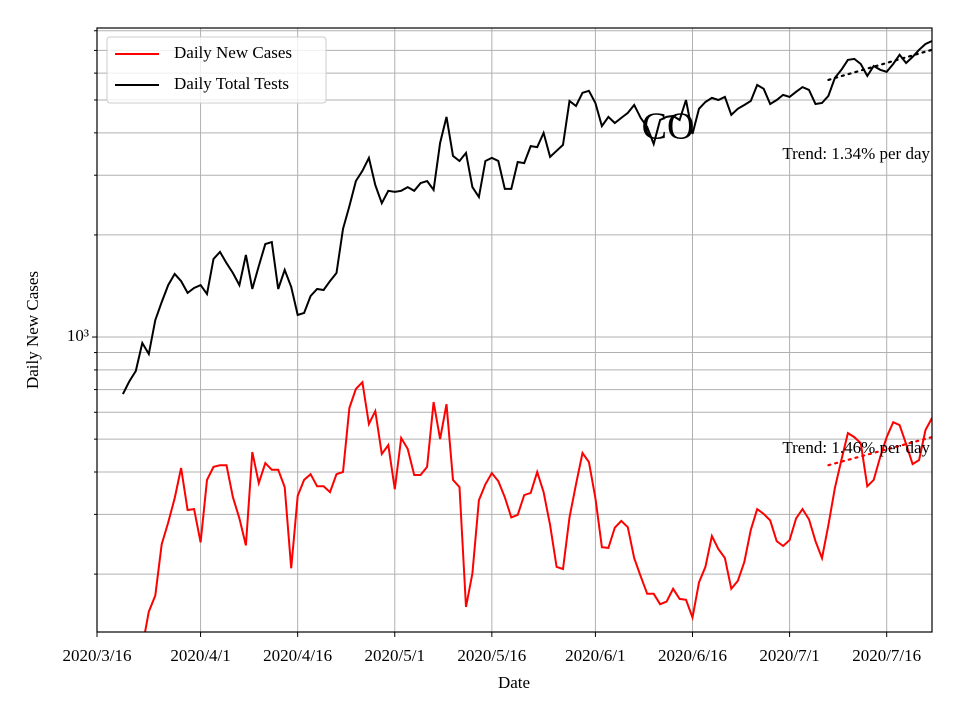  I want to click on y-tick-label: 10³, so click(78, 335).